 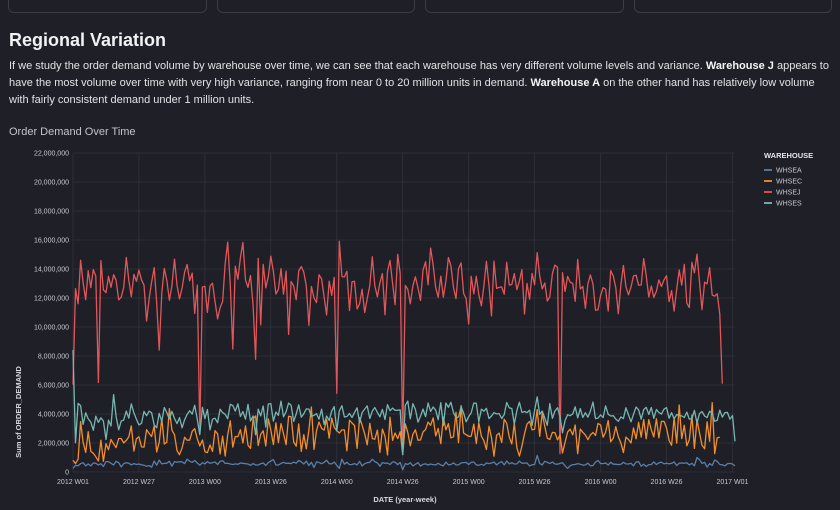 What do you see at coordinates (205, 482) in the screenshot?
I see `x-tick-label: 2013 W00` at bounding box center [205, 482].